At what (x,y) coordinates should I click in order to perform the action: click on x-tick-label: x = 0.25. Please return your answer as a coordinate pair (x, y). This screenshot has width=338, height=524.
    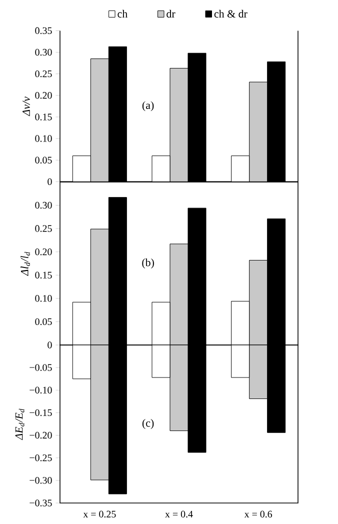
    Looking at the image, I should click on (99, 514).